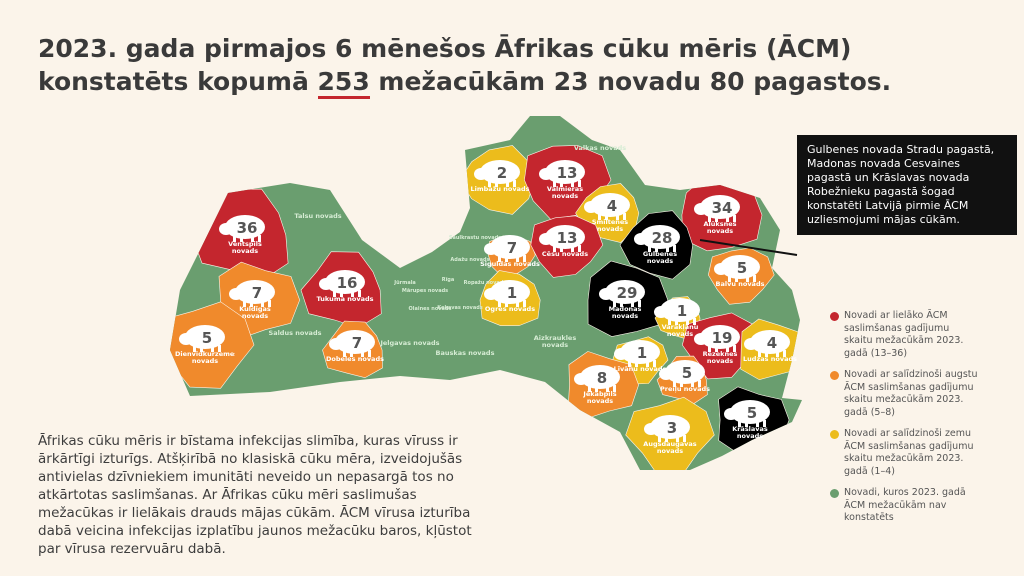 This screenshot has width=1024, height=576. What do you see at coordinates (409, 343) in the screenshot?
I see `region-label-box: Jelgavas novads` at bounding box center [409, 343].